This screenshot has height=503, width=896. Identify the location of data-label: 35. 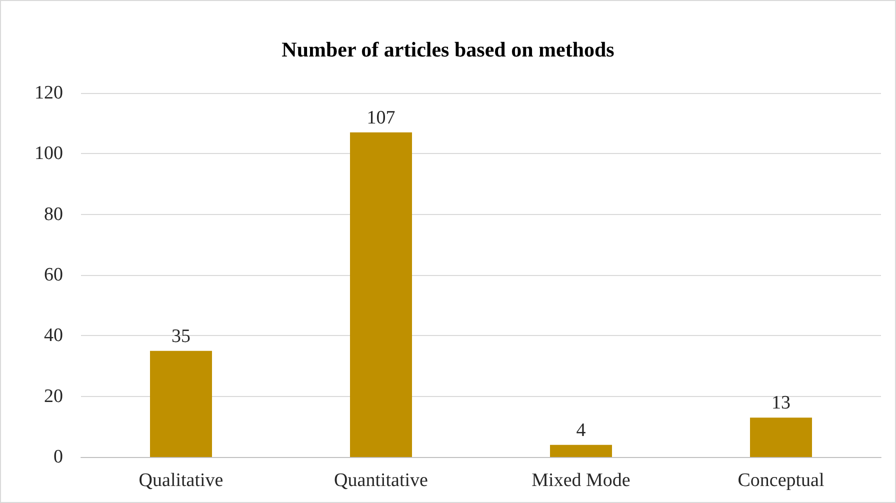
(181, 336).